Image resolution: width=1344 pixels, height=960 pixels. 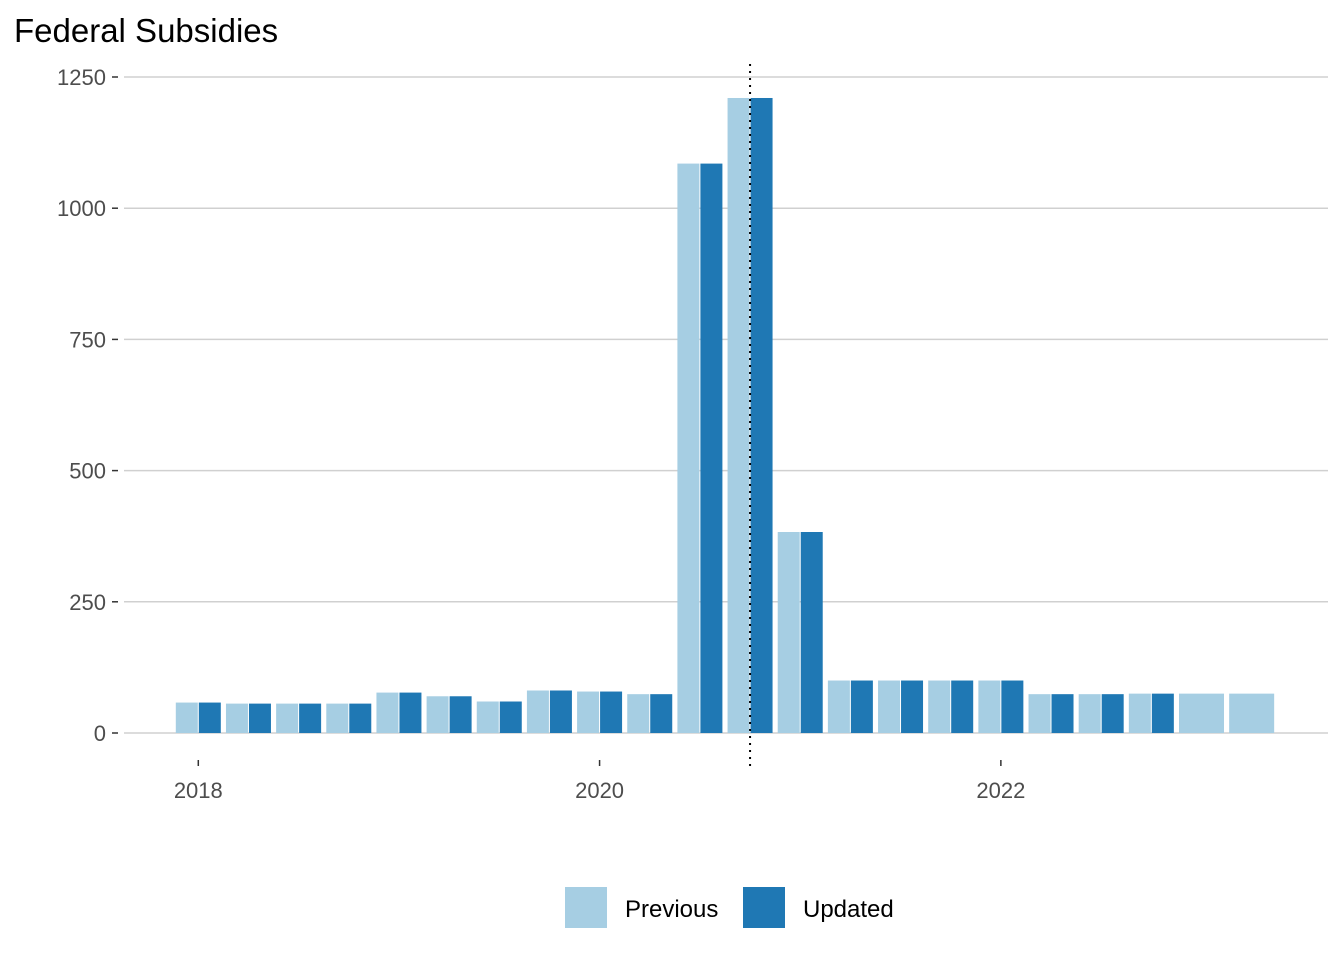 What do you see at coordinates (912, 706) in the screenshot?
I see `bar-updated-2021-Q3` at bounding box center [912, 706].